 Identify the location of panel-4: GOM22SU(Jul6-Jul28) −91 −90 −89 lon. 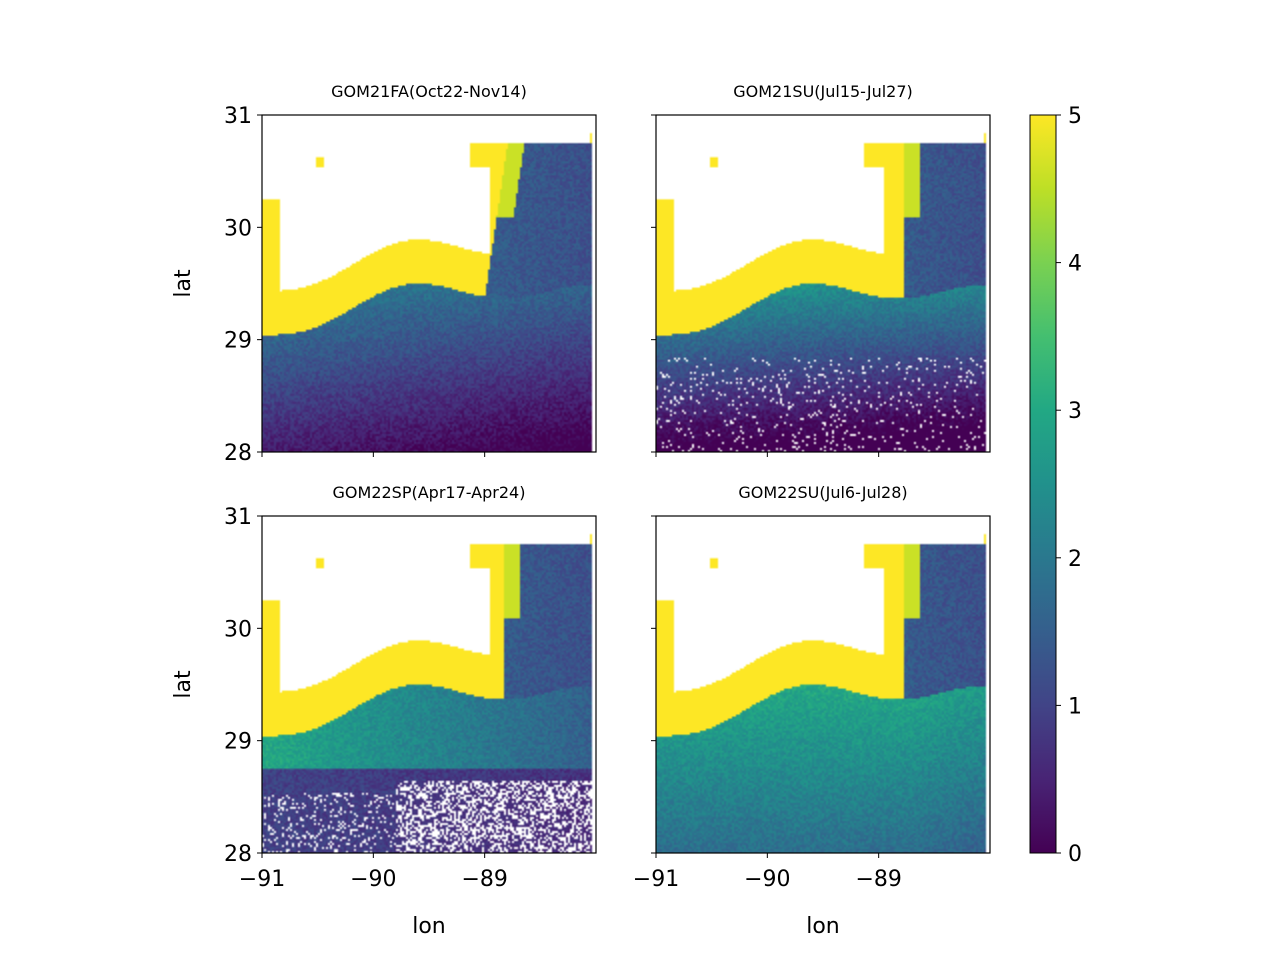
(812, 711).